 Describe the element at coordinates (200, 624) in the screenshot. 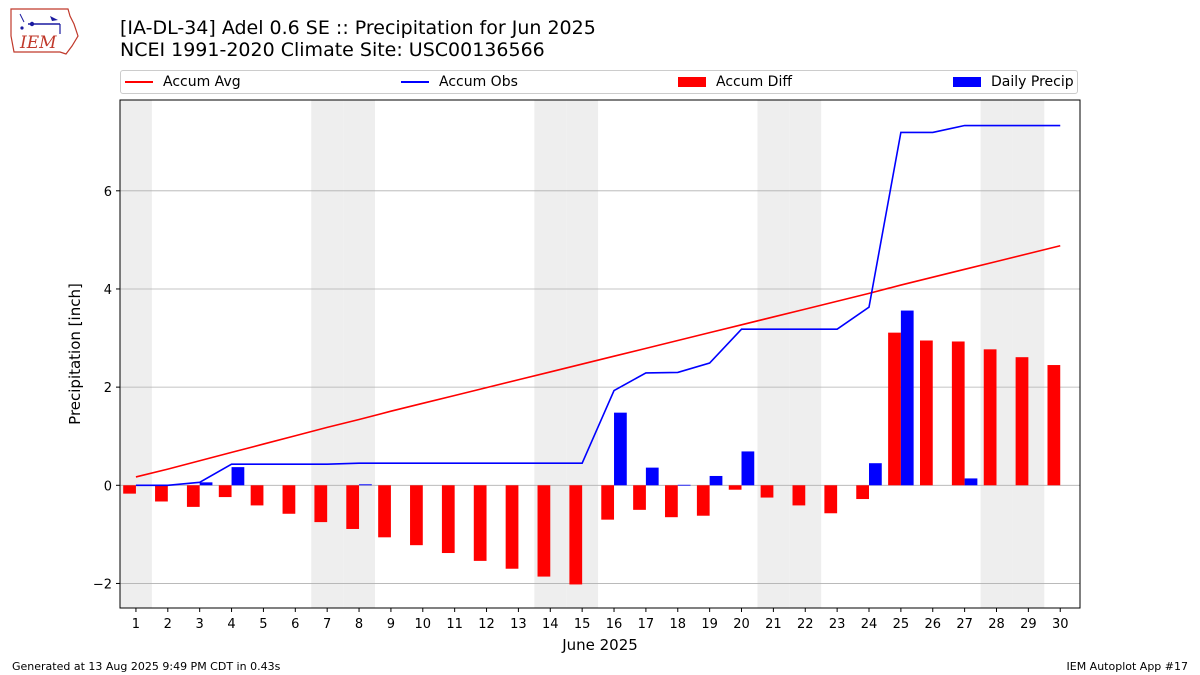

I see `x-tick-label: 3` at that location.